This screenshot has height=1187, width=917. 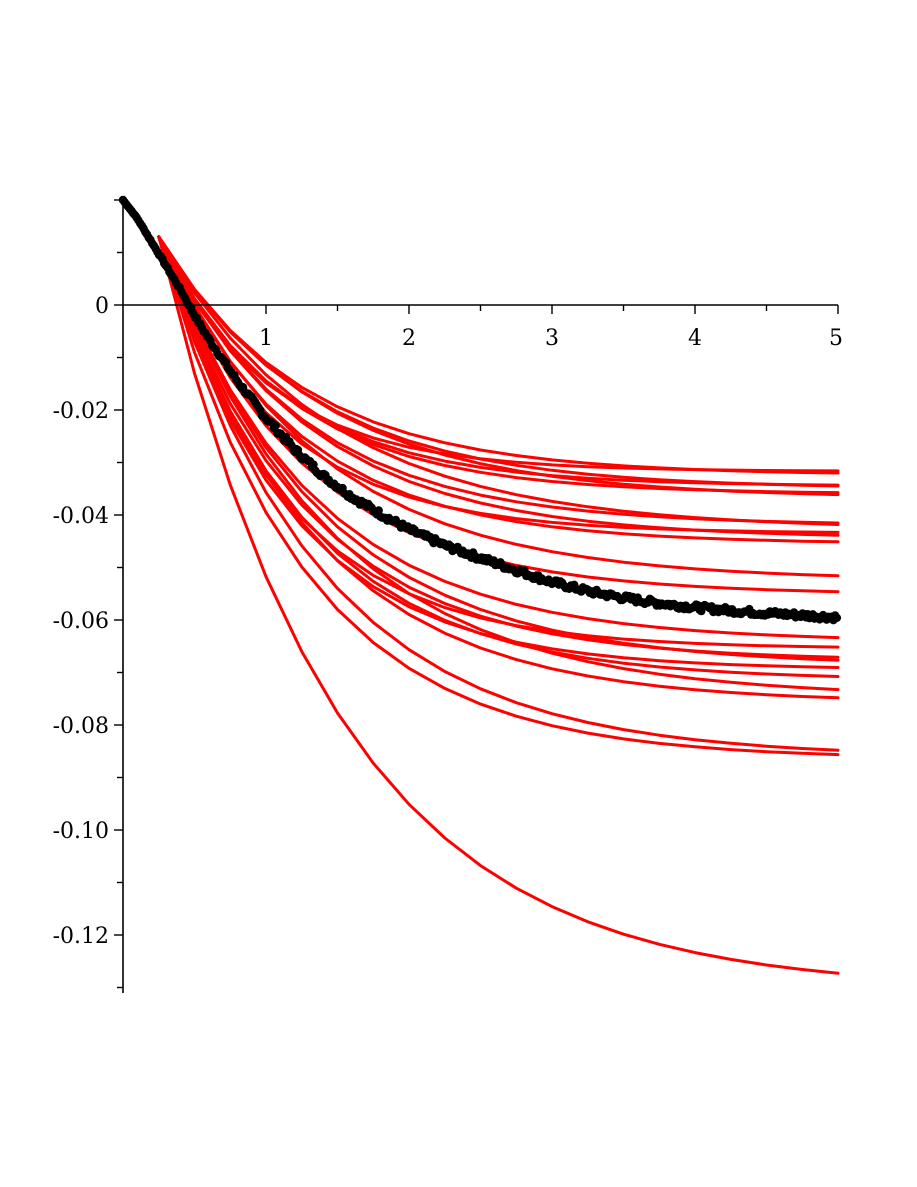 What do you see at coordinates (81, 621) in the screenshot?
I see `y-tick-label: -0.06` at bounding box center [81, 621].